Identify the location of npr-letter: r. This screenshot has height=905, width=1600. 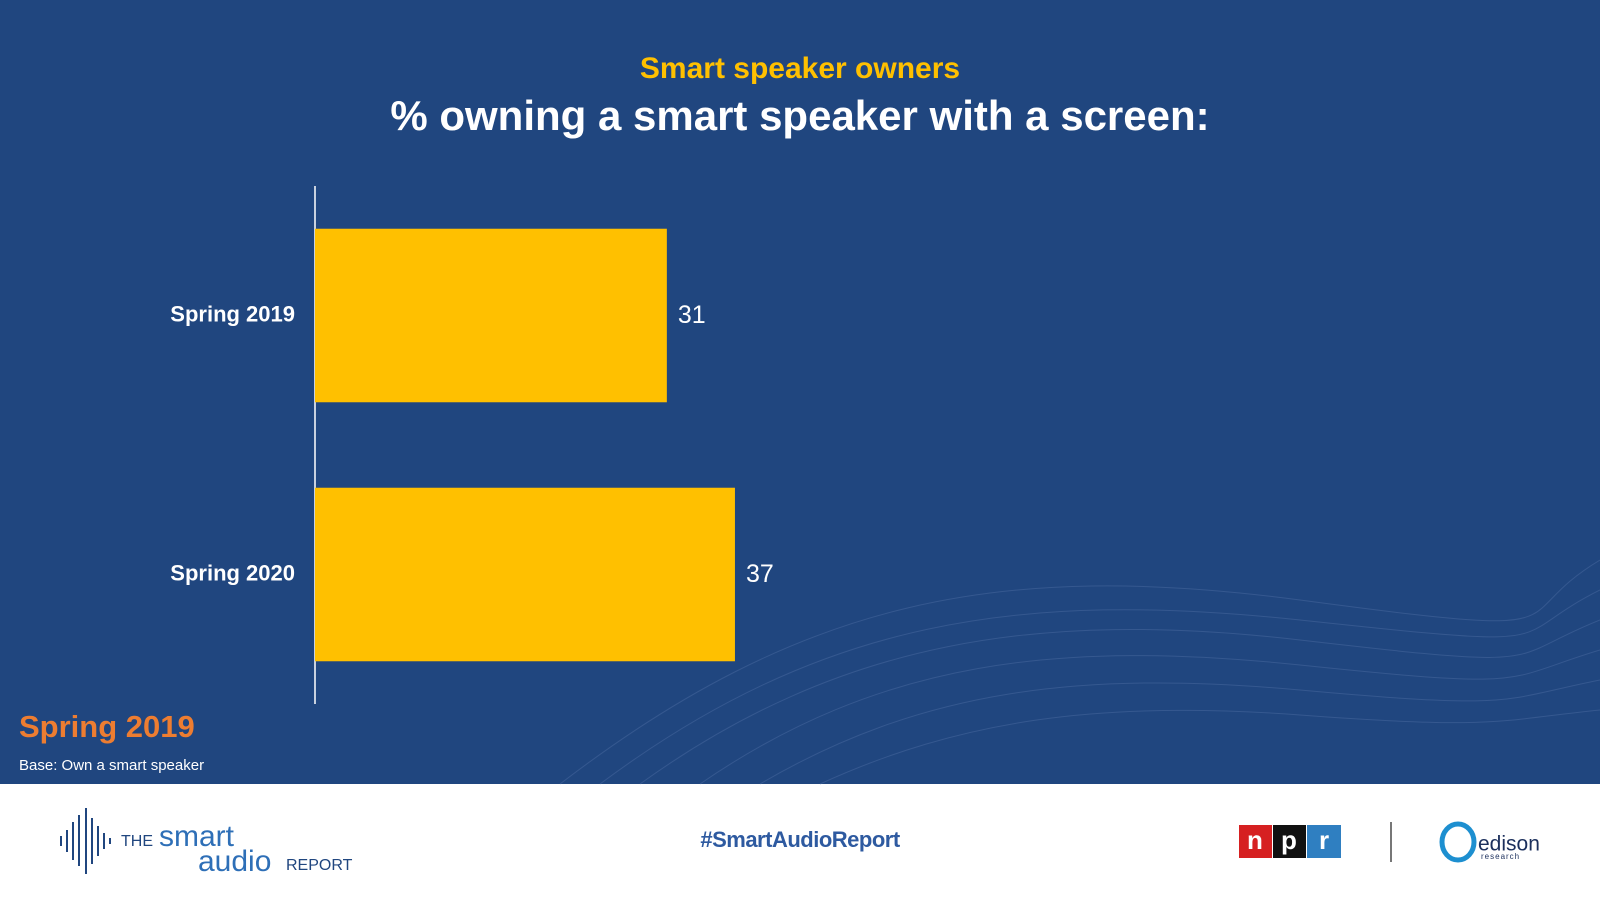
(1324, 840).